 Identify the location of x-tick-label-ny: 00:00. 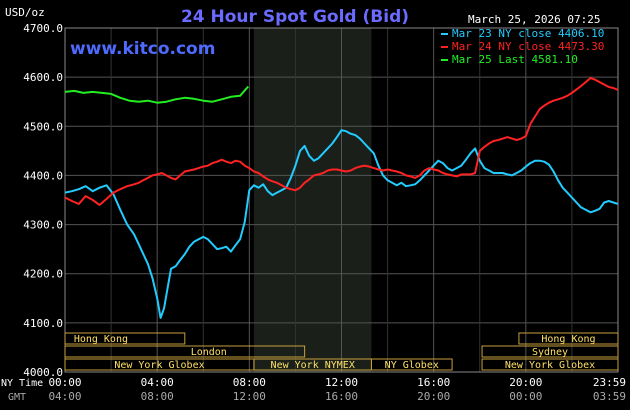
(64, 382).